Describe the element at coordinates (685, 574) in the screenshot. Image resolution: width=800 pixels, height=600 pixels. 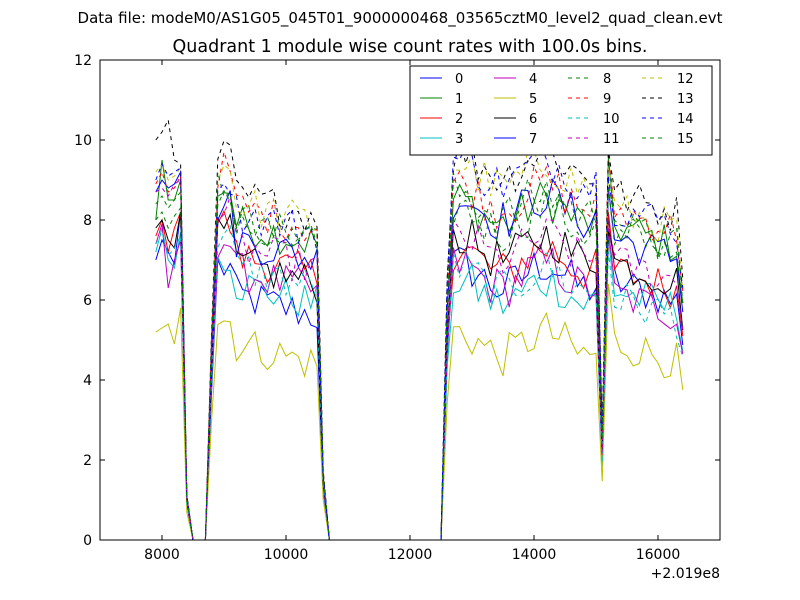
I see `x-offset-label: +2.019e8` at that location.